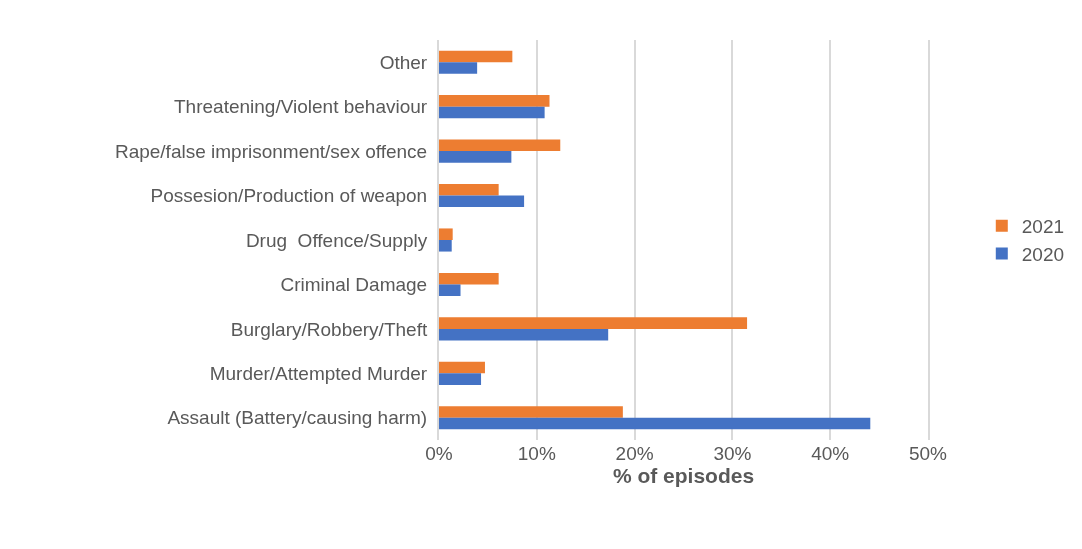 The width and height of the screenshot is (1082, 549). What do you see at coordinates (830, 453) in the screenshot?
I see `x-tick-label: 40%` at bounding box center [830, 453].